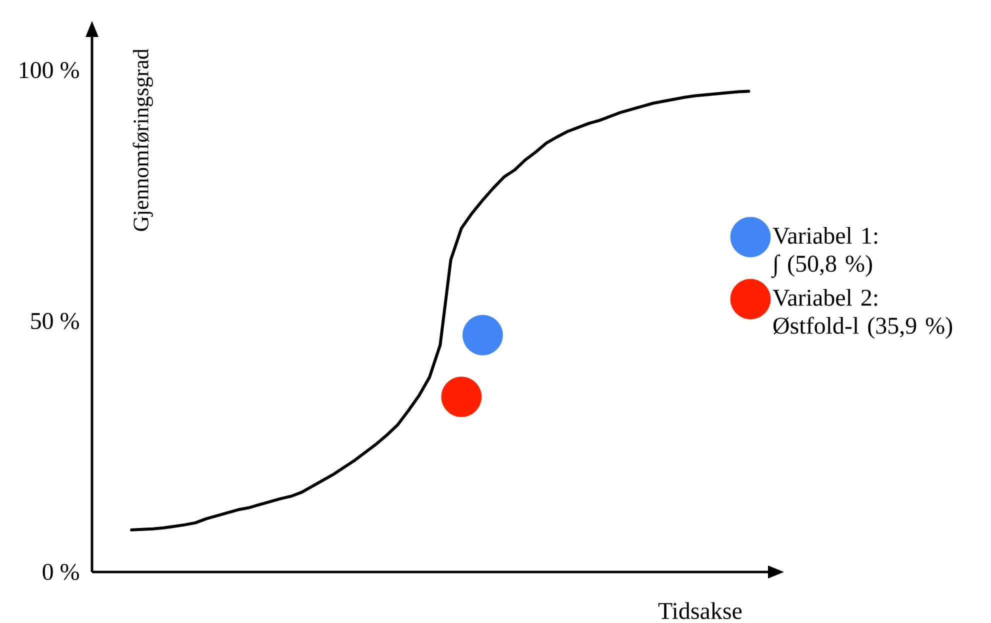 Image resolution: width=991 pixels, height=623 pixels. I want to click on y-axis-title: Gjennomføringsgrad, so click(142, 139).